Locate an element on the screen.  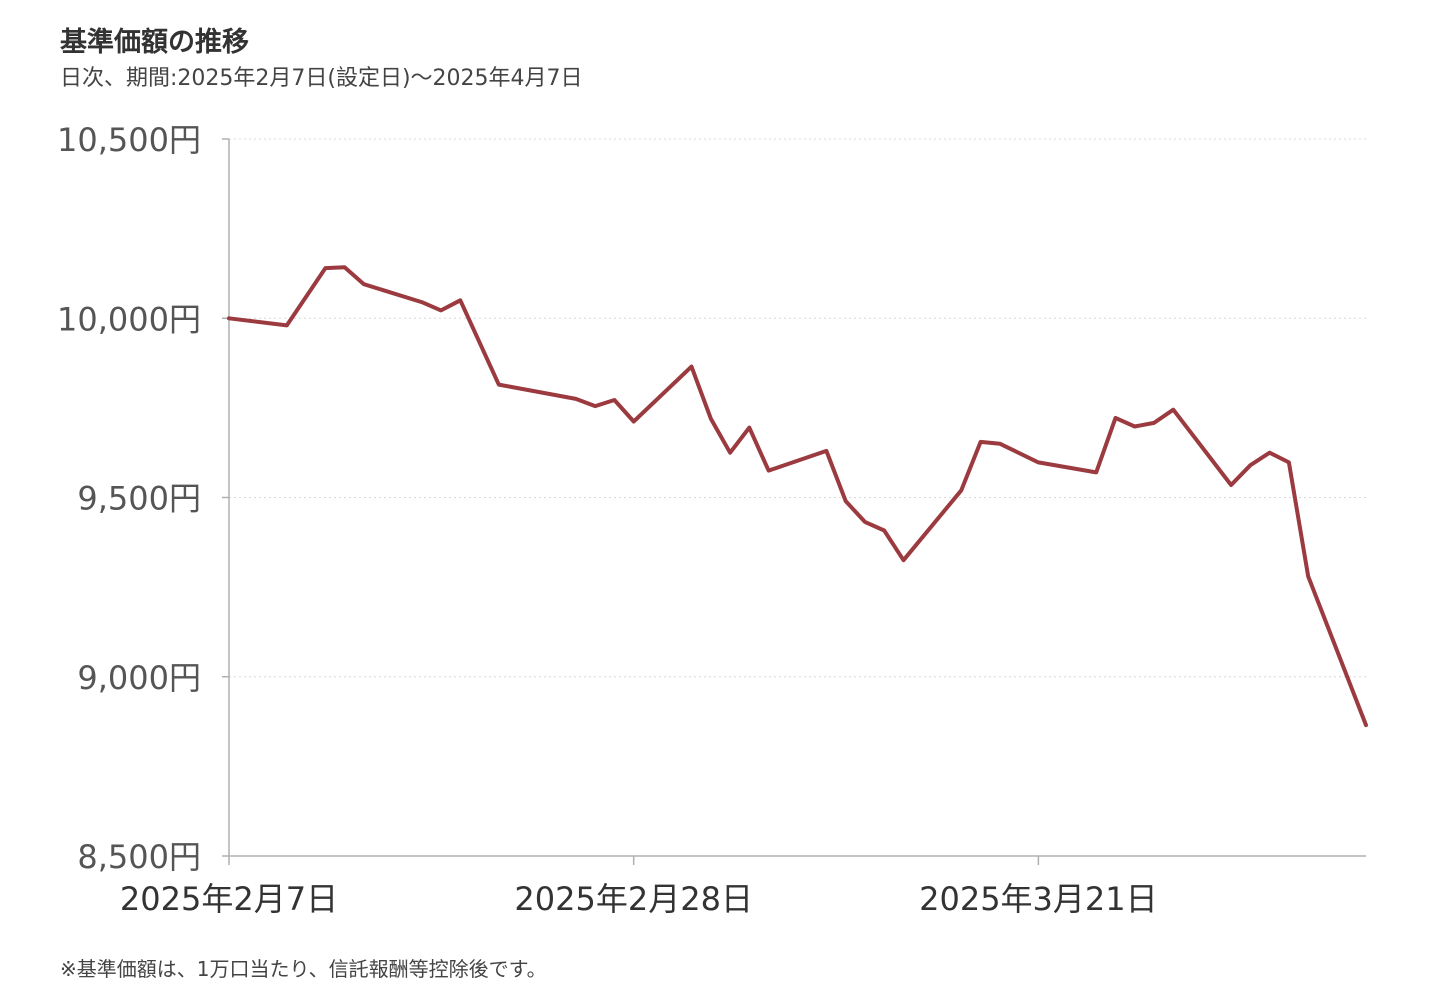
x-tick-labels: 2025年2月7日 2025年2月28日 2025年3月21日 is located at coordinates (639, 899).